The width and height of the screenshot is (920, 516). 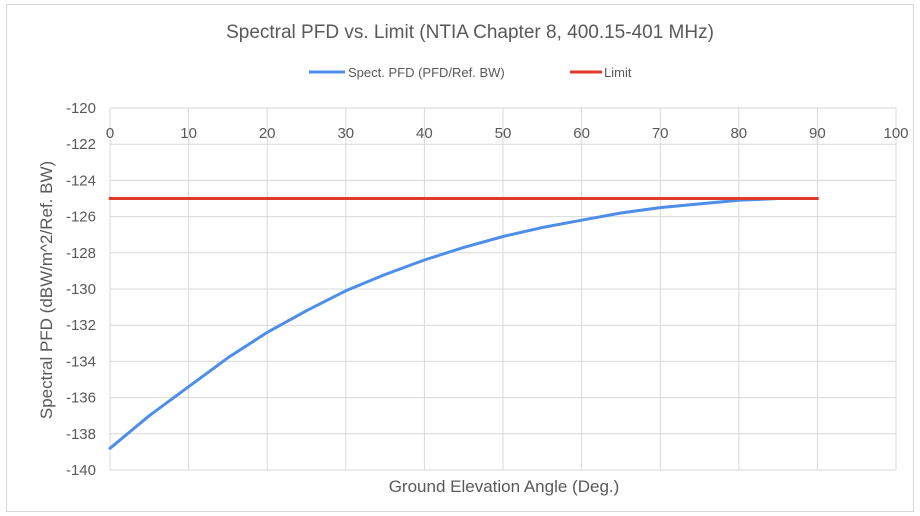 What do you see at coordinates (738, 133) in the screenshot?
I see `x-tick-label: 80` at bounding box center [738, 133].